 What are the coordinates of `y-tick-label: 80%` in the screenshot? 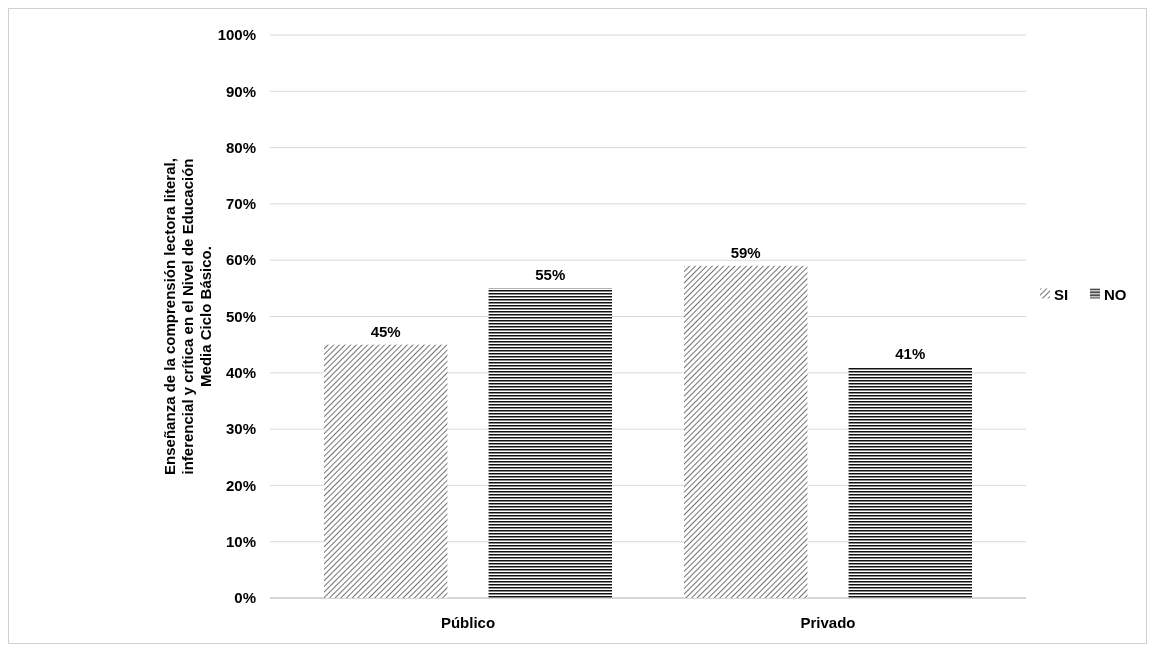 It's located at (240, 147).